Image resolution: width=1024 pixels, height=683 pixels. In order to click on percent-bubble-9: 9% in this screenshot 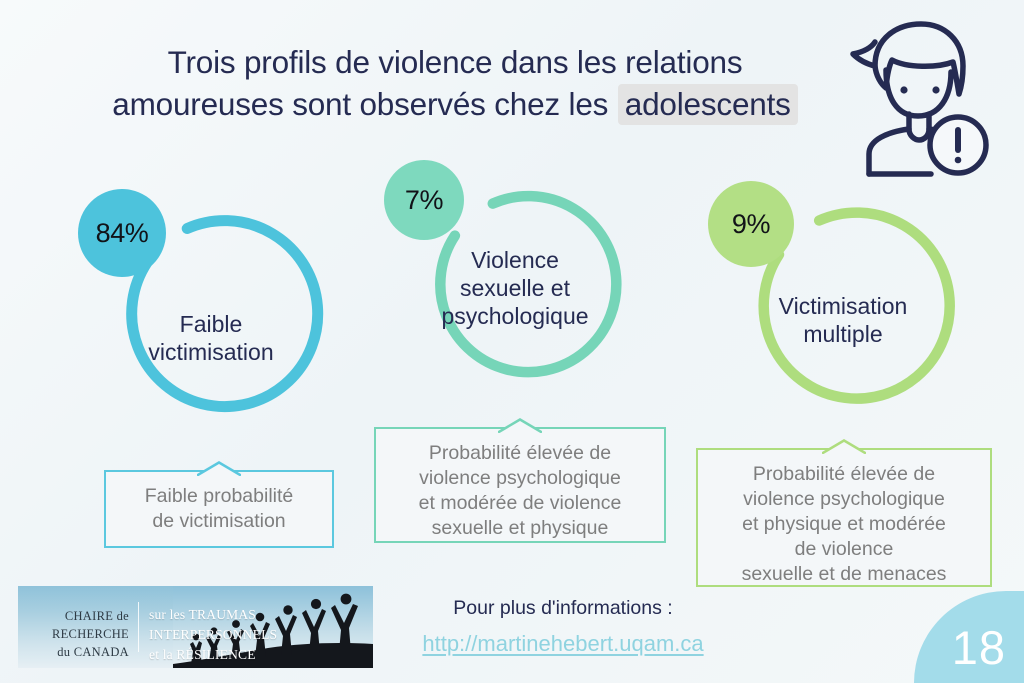, I will do `click(751, 224)`.